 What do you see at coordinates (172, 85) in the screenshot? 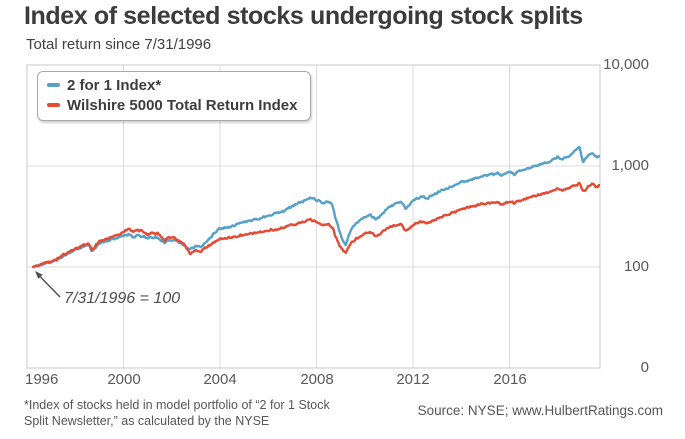
I see `legend-item-2for1: 2 for 1 Index*` at bounding box center [172, 85].